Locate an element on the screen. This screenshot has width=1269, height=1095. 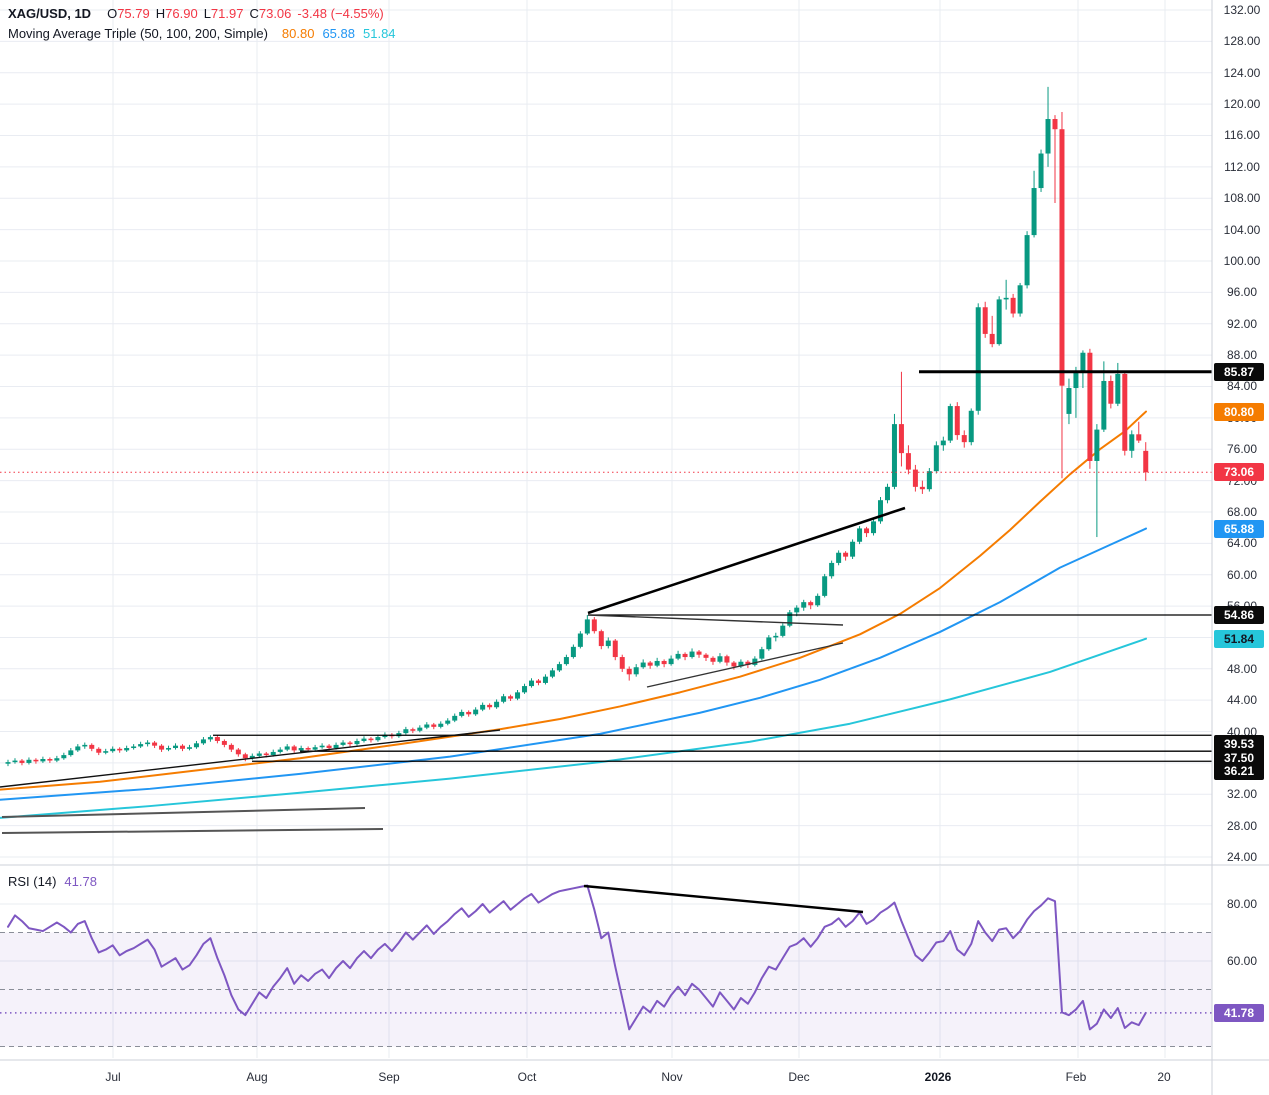
rsi-value: 41.78 is located at coordinates (80, 881).